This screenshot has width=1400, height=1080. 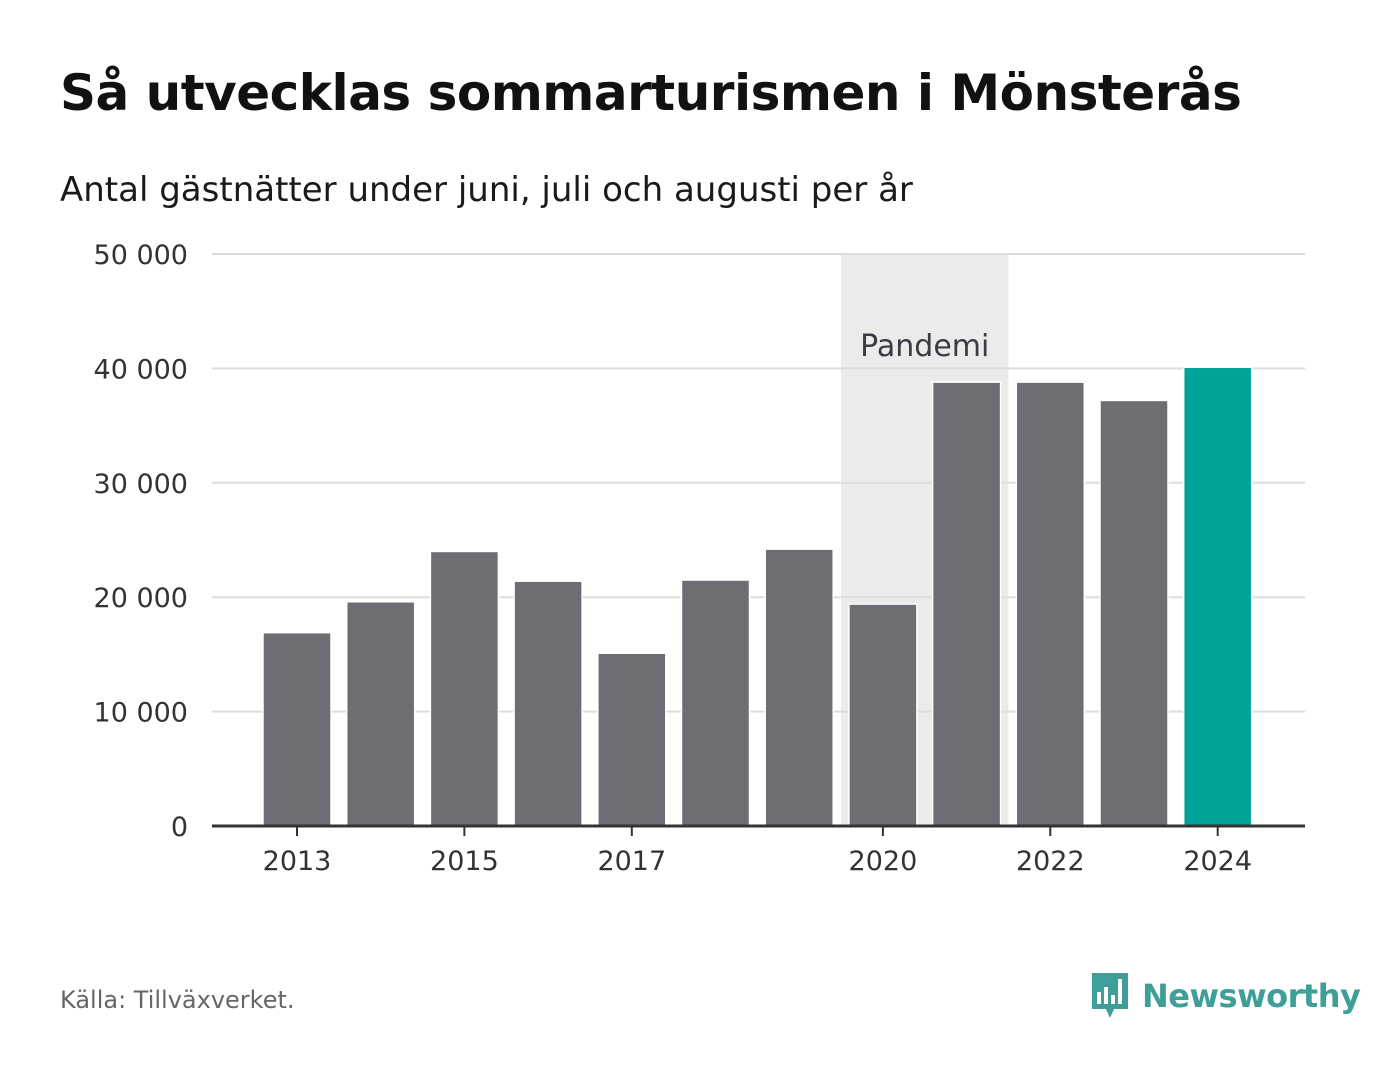 What do you see at coordinates (141, 484) in the screenshot?
I see `y-tick-label: 30 000` at bounding box center [141, 484].